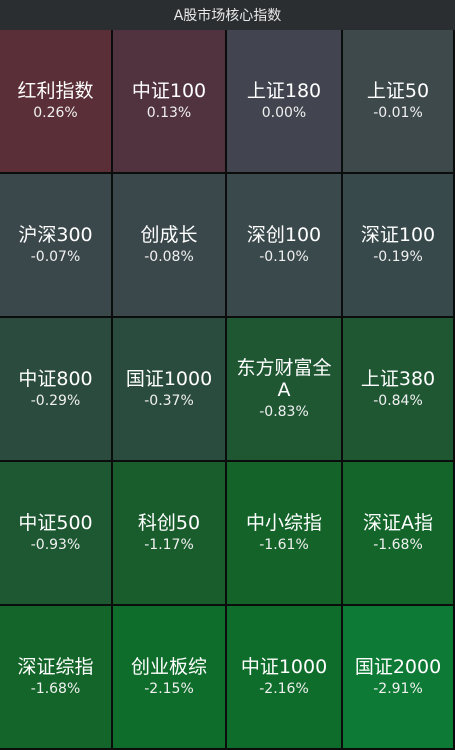 The image size is (455, 750). I want to click on index-change: -0.29%, so click(55, 401).